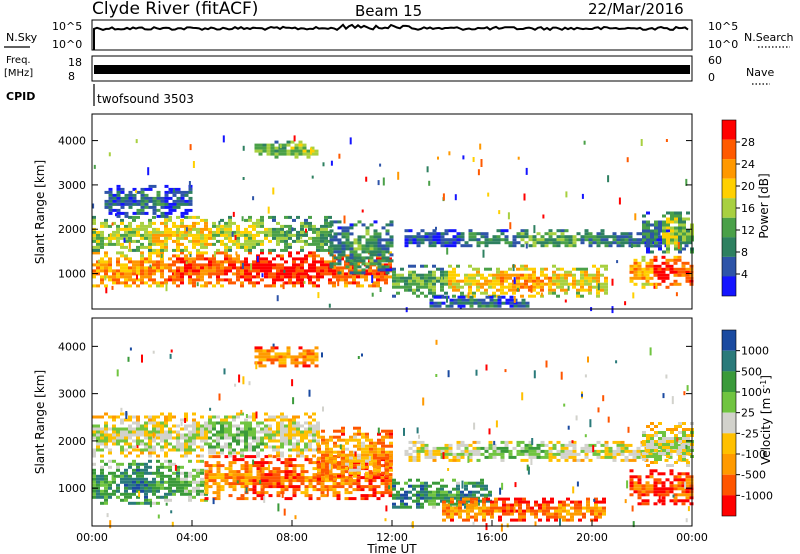 This screenshot has height=554, width=800. Describe the element at coordinates (748, 230) in the screenshot. I see `colorbar-tick-label: 12` at that location.